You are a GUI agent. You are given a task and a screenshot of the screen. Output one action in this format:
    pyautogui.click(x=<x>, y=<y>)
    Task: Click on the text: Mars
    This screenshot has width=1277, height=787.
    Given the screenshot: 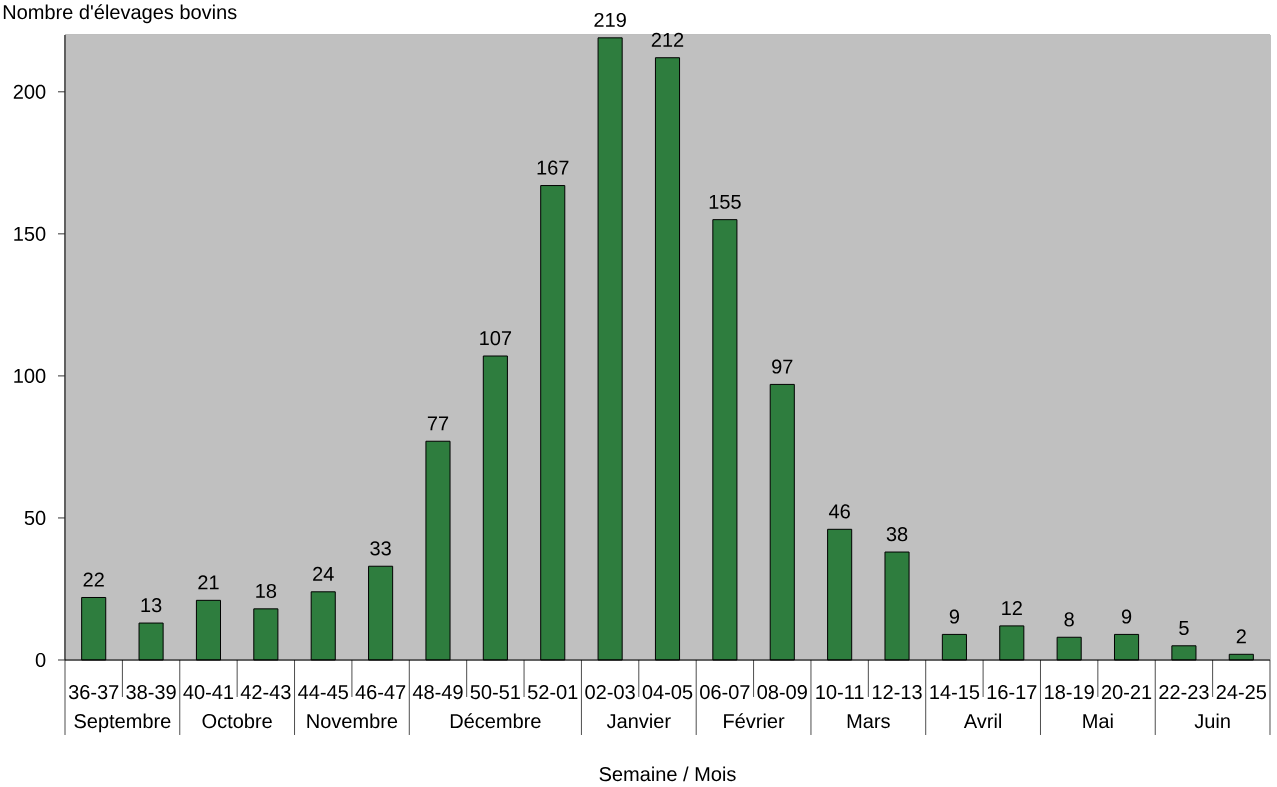 What is the action you would take?
    pyautogui.click(x=868, y=721)
    